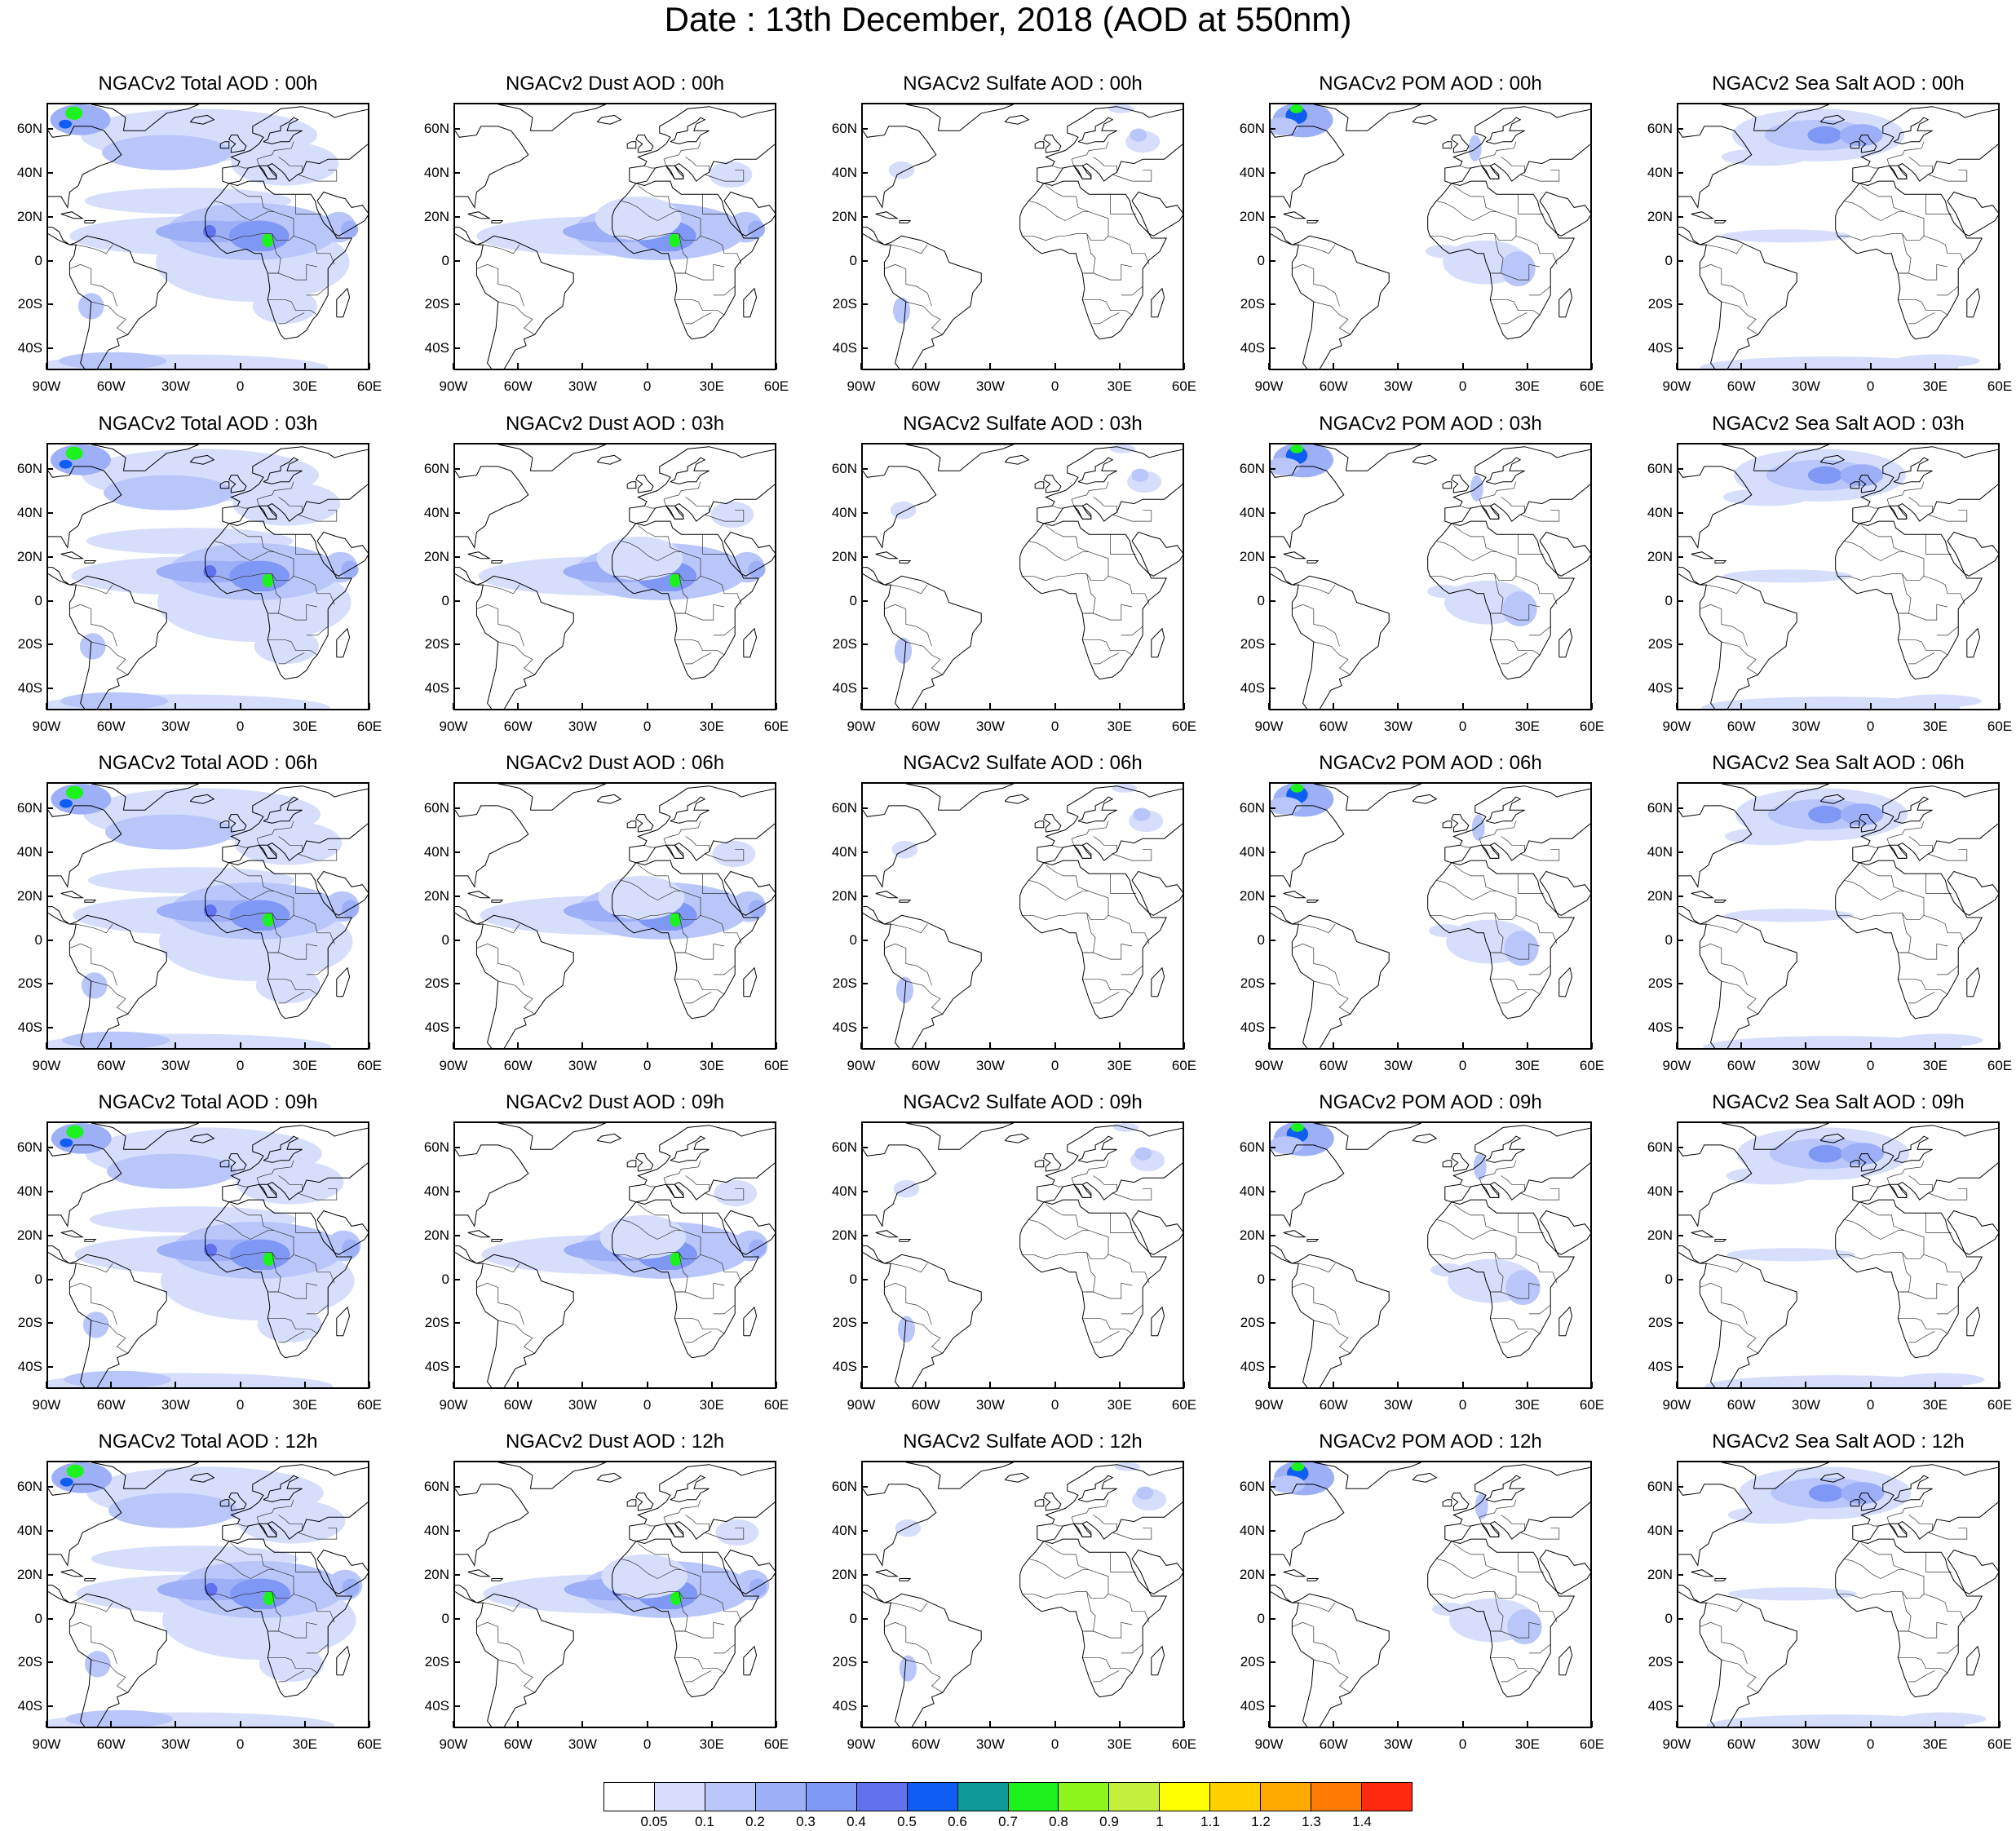 Image resolution: width=2016 pixels, height=1831 pixels. Describe the element at coordinates (1023, 1102) in the screenshot. I see `panel-title: NGACv2 Sulfate AOD : 09h` at that location.